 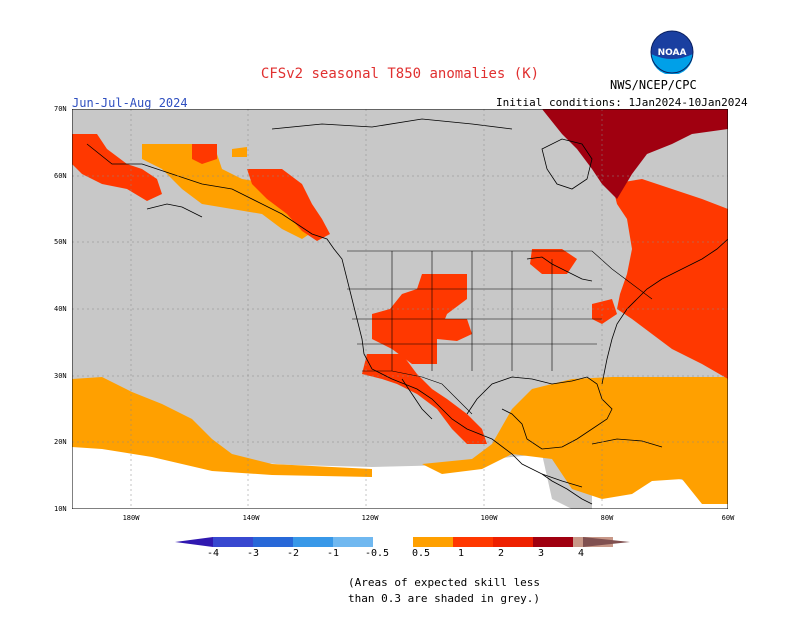 I want to click on colorbar-label: 1, so click(x=461, y=553).